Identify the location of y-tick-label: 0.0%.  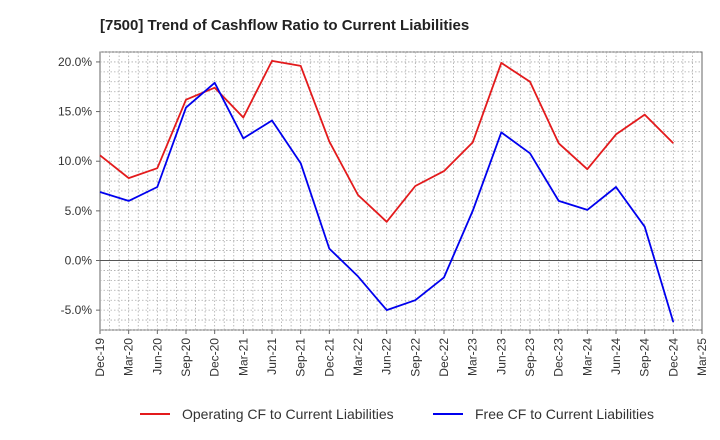
(79, 261).